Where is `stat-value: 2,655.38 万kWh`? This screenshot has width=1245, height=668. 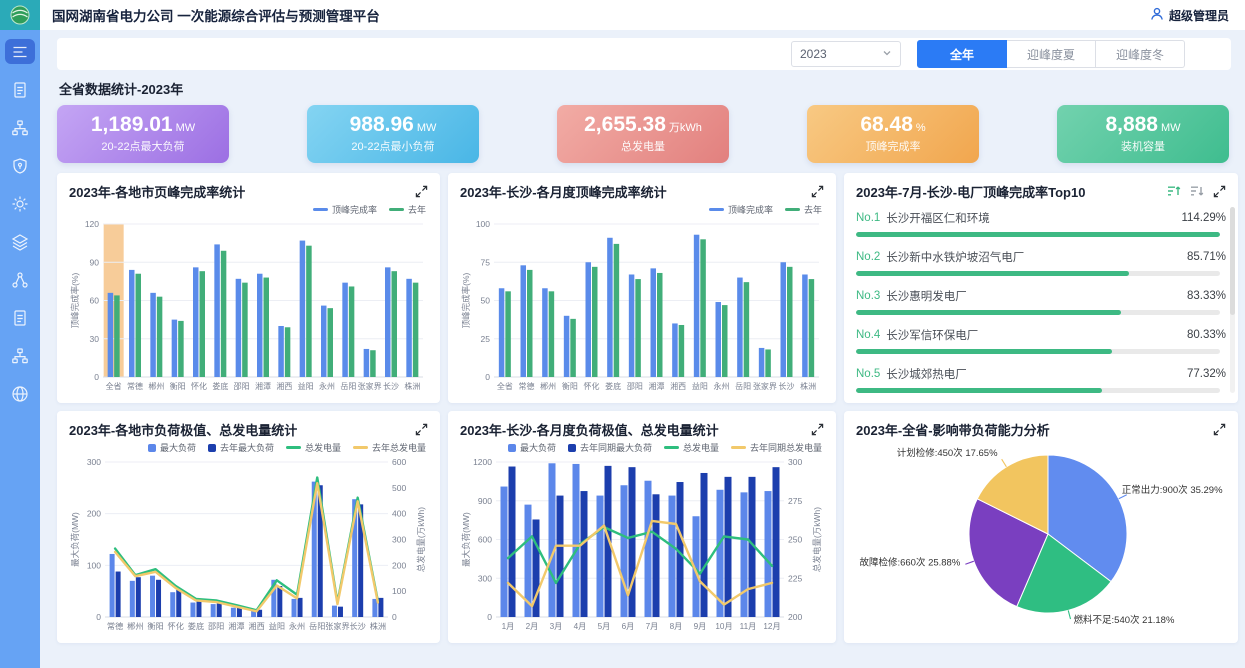 stat-value: 2,655.38 万kWh is located at coordinates (643, 124).